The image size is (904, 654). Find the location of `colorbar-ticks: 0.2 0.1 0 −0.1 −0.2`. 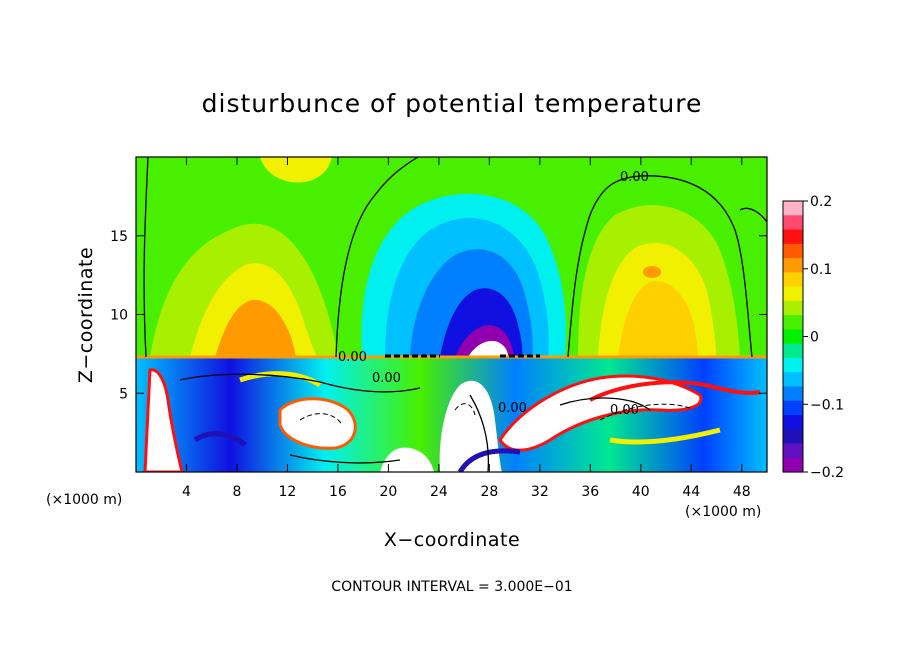

colorbar-ticks: 0.2 0.1 0 −0.1 −0.2 is located at coordinates (823, 337).